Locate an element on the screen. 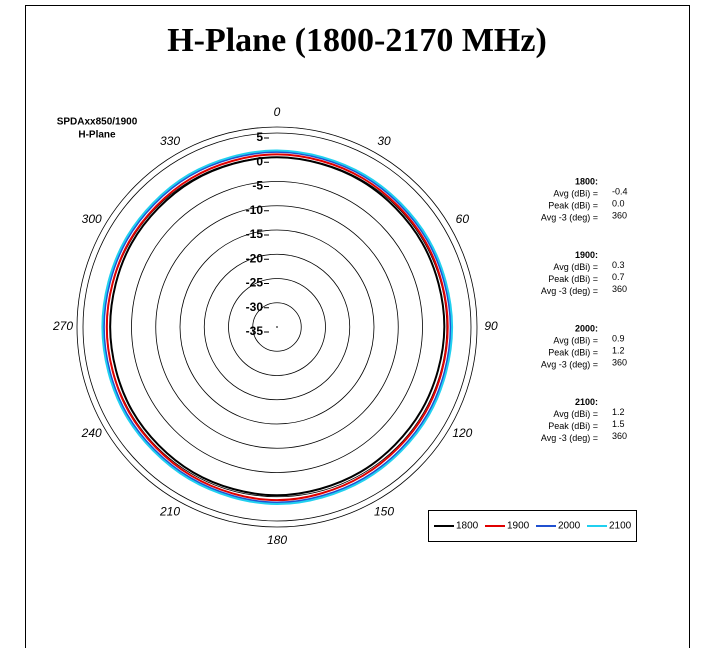  r-tick-label: -30 is located at coordinates (255, 307).